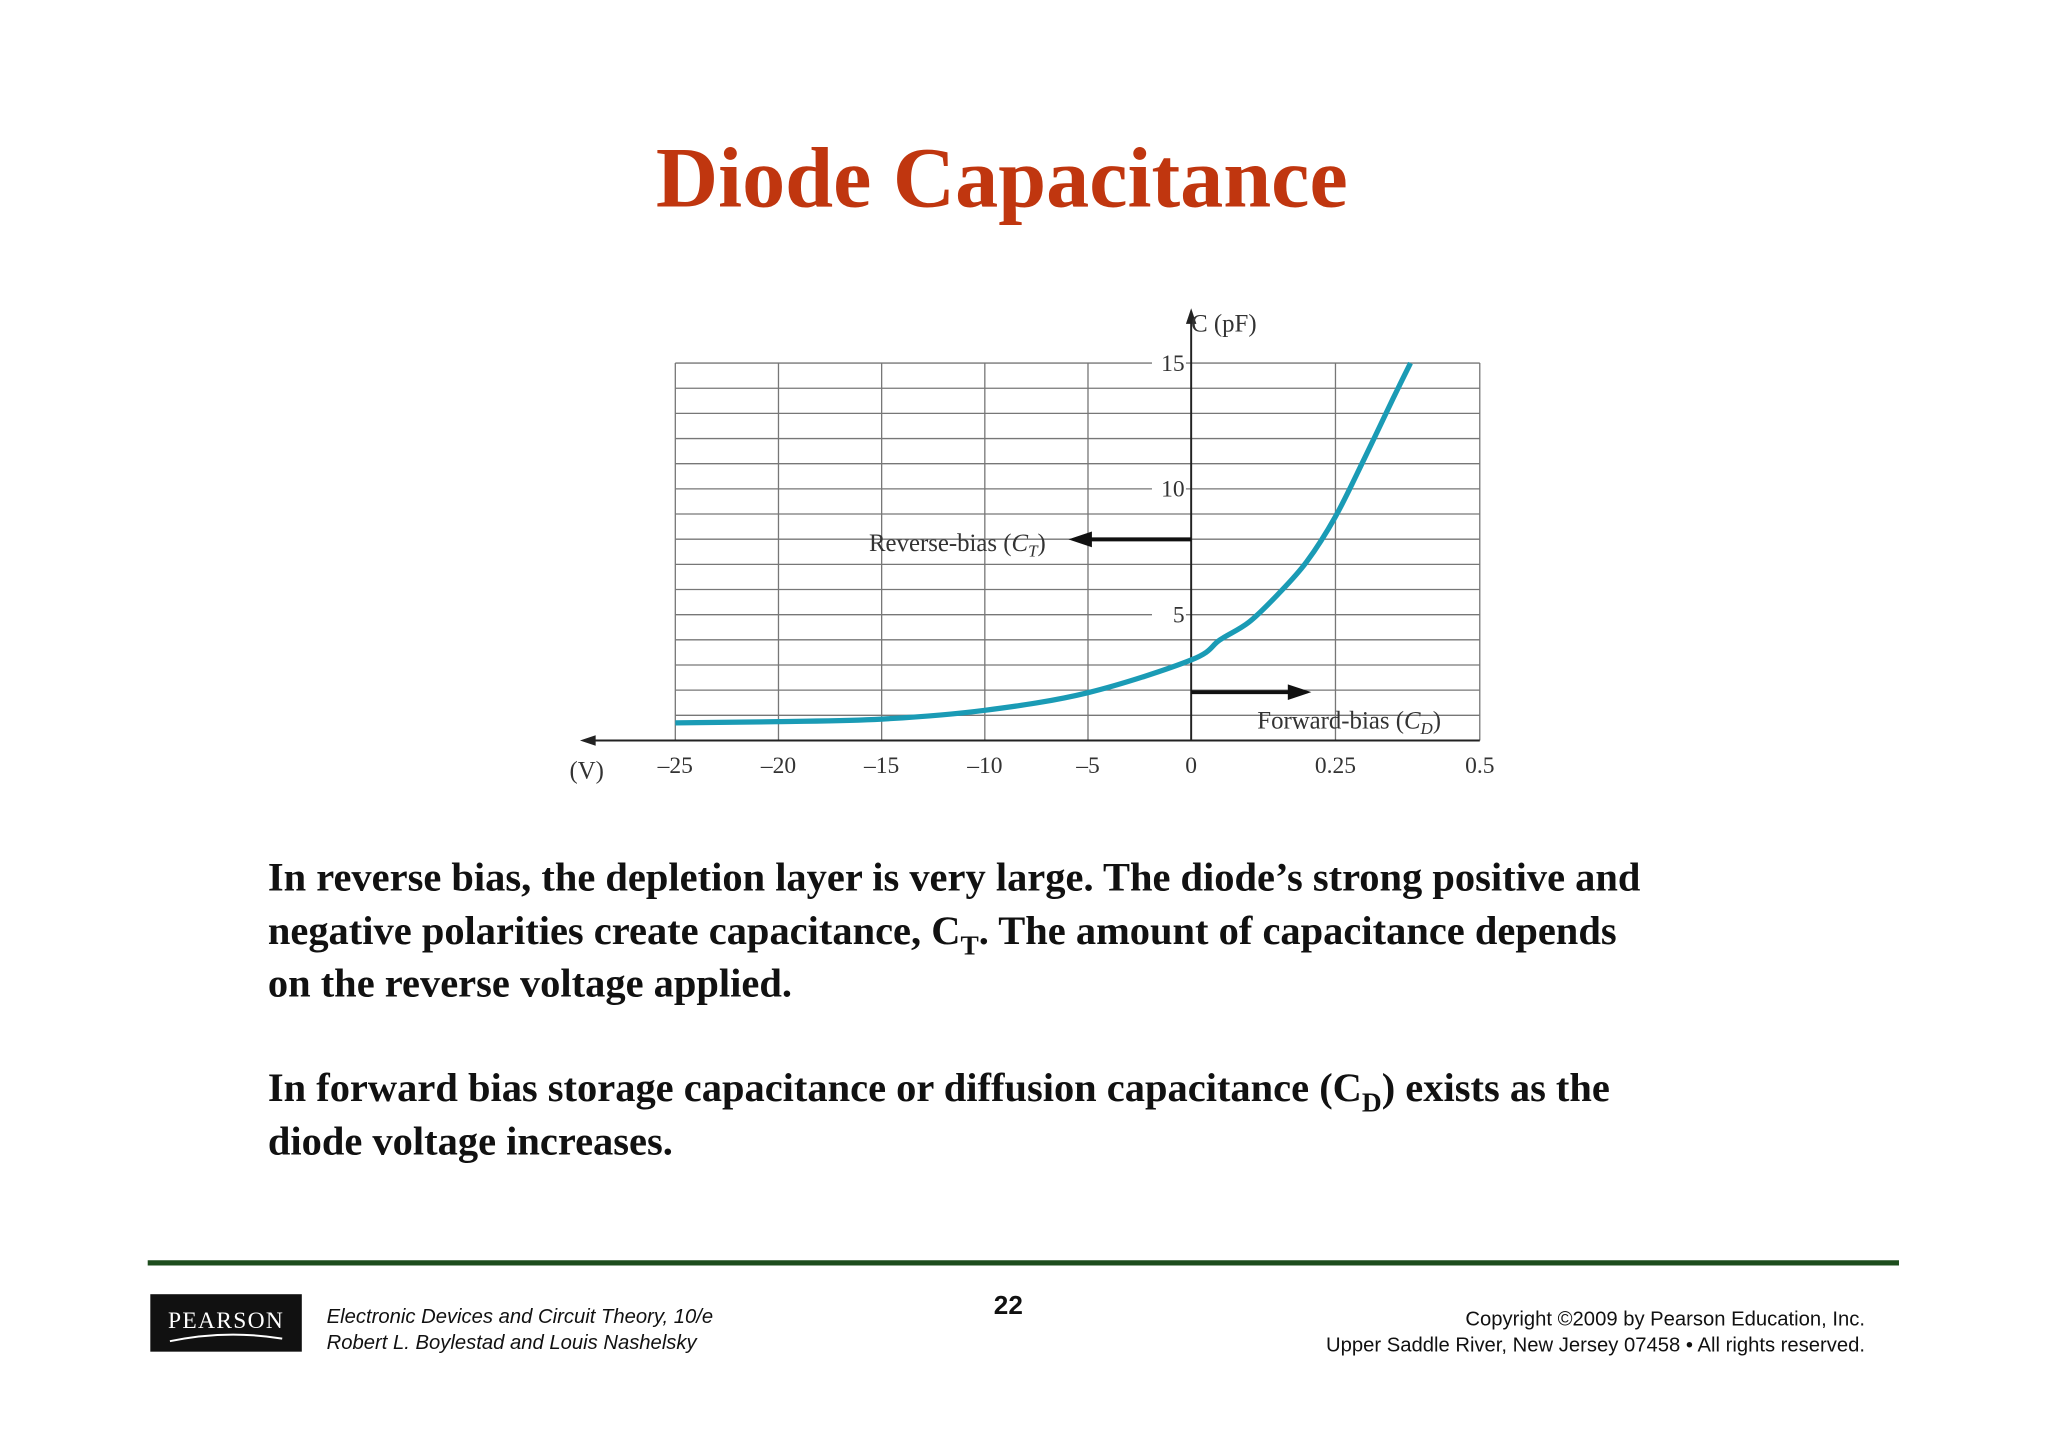 This screenshot has height=1447, width=2048. What do you see at coordinates (470, 1140) in the screenshot?
I see `paragraph-line: diode voltage increases.` at bounding box center [470, 1140].